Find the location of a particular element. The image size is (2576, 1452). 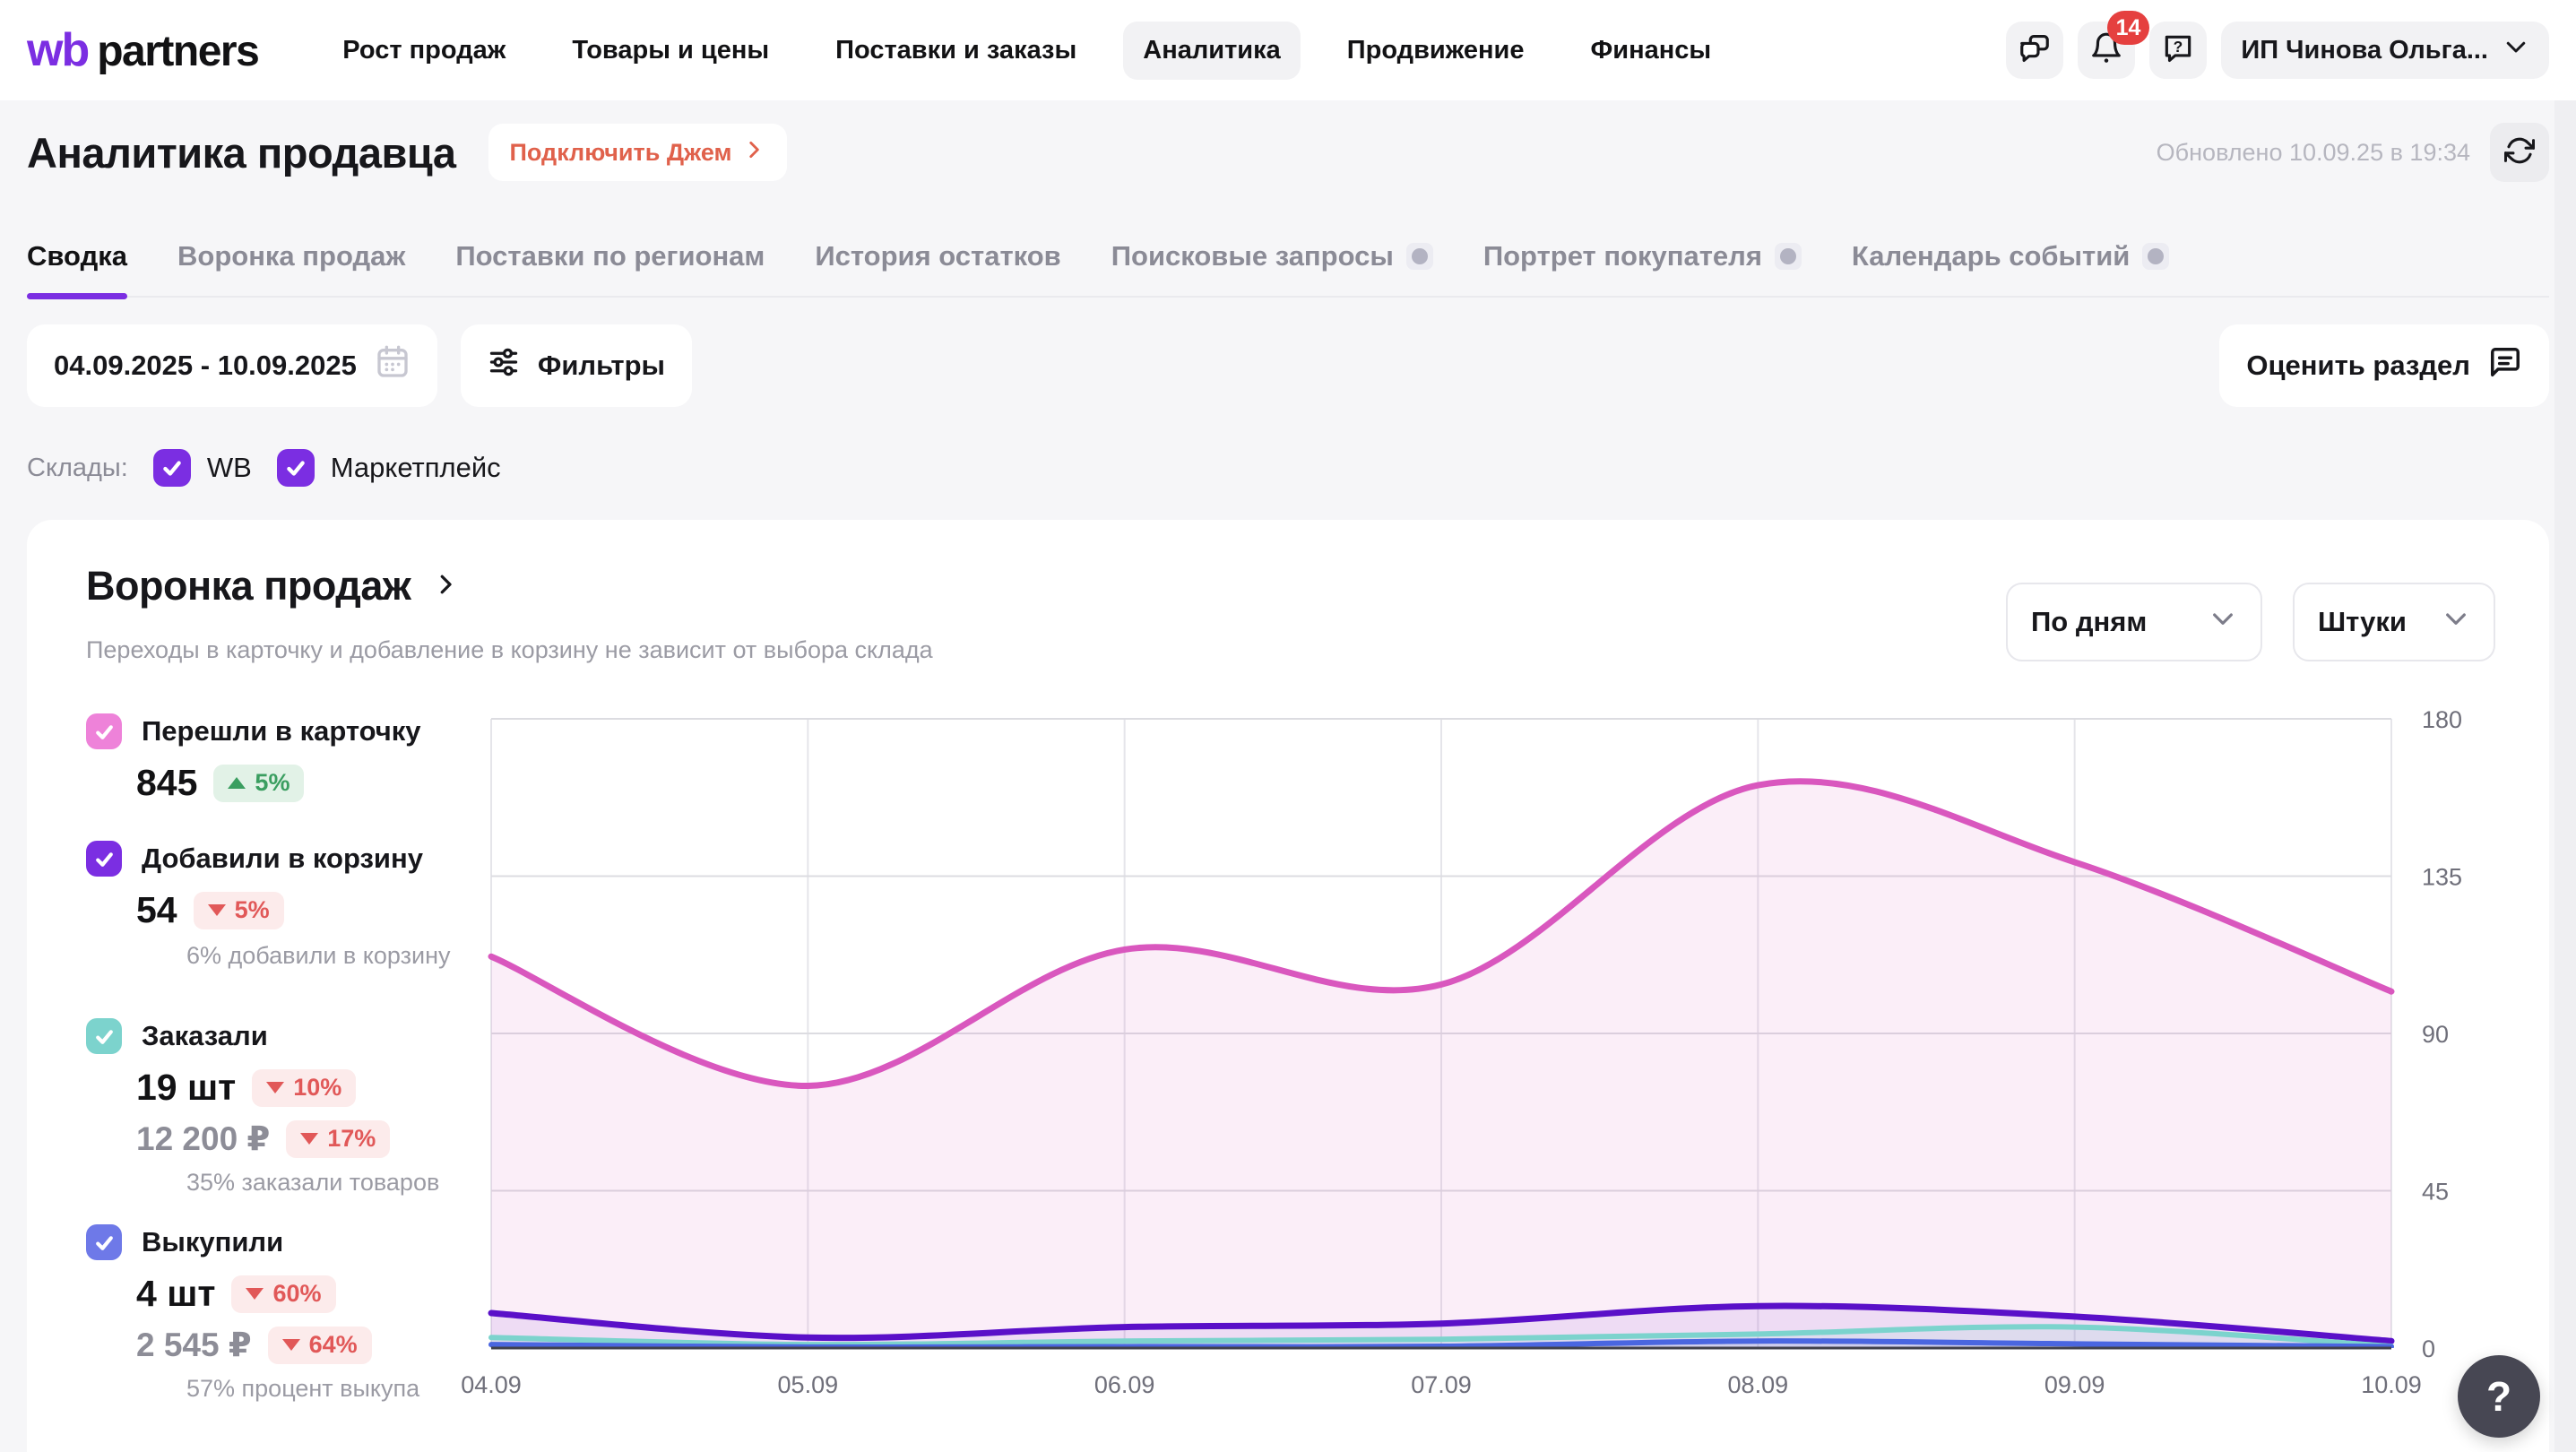

refresh-button is located at coordinates (2519, 152).